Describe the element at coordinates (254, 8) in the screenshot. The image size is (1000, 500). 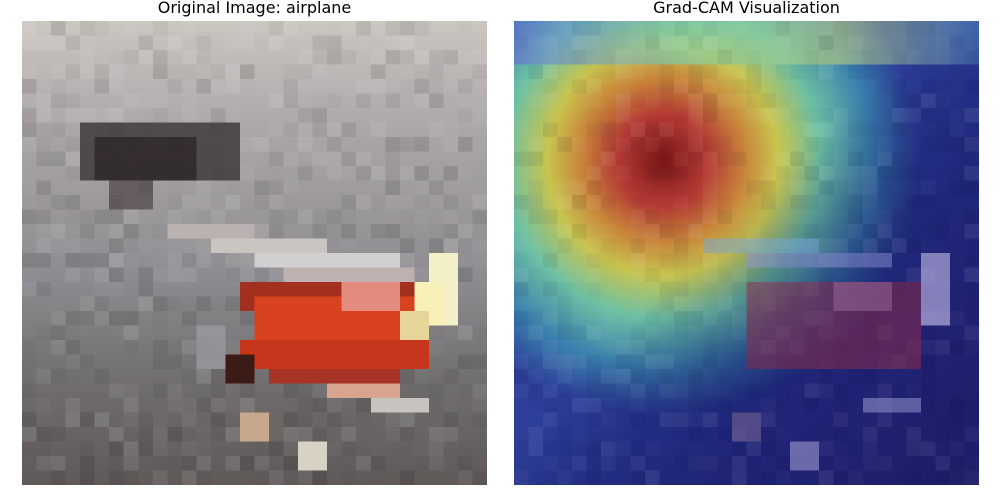
I see `original-image-title: Original Image: airplane` at that location.